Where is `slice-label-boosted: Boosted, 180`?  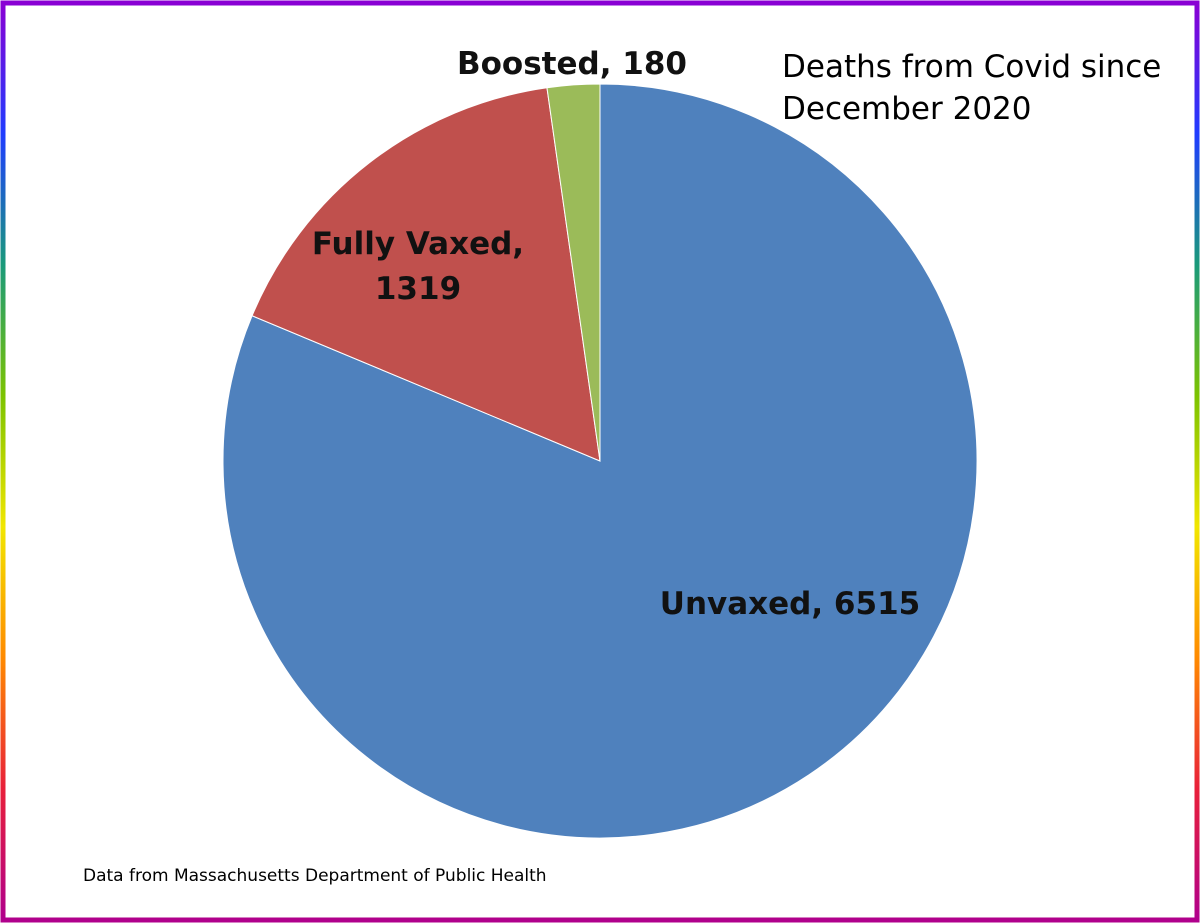 slice-label-boosted: Boosted, 180 is located at coordinates (572, 64).